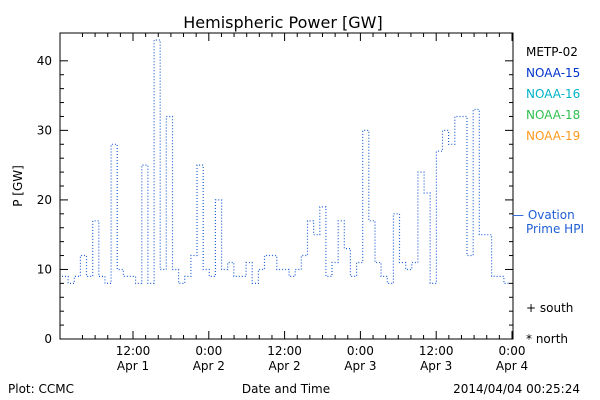 The image size is (600, 400). I want to click on legend-entry: NOAA-18, so click(553, 115).